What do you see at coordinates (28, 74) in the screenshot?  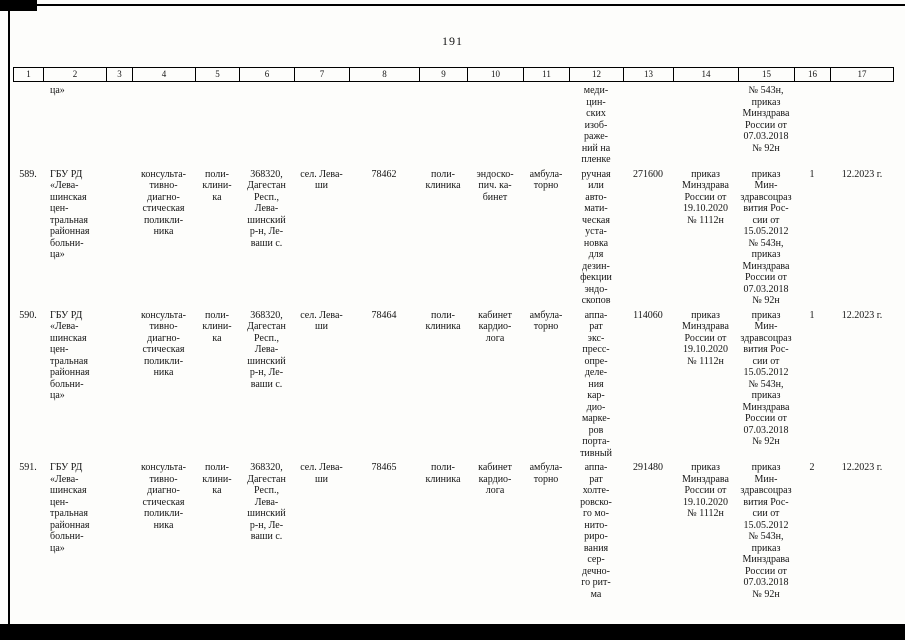 I see `column-number-cell: 1` at bounding box center [28, 74].